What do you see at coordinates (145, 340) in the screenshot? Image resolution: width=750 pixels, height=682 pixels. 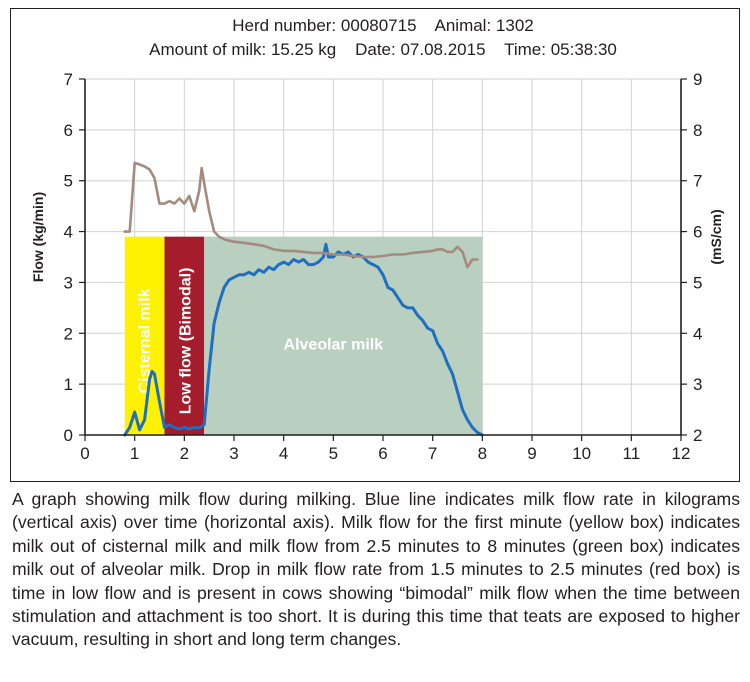 I see `cisternal-milk-label: Cisternal milk` at bounding box center [145, 340].